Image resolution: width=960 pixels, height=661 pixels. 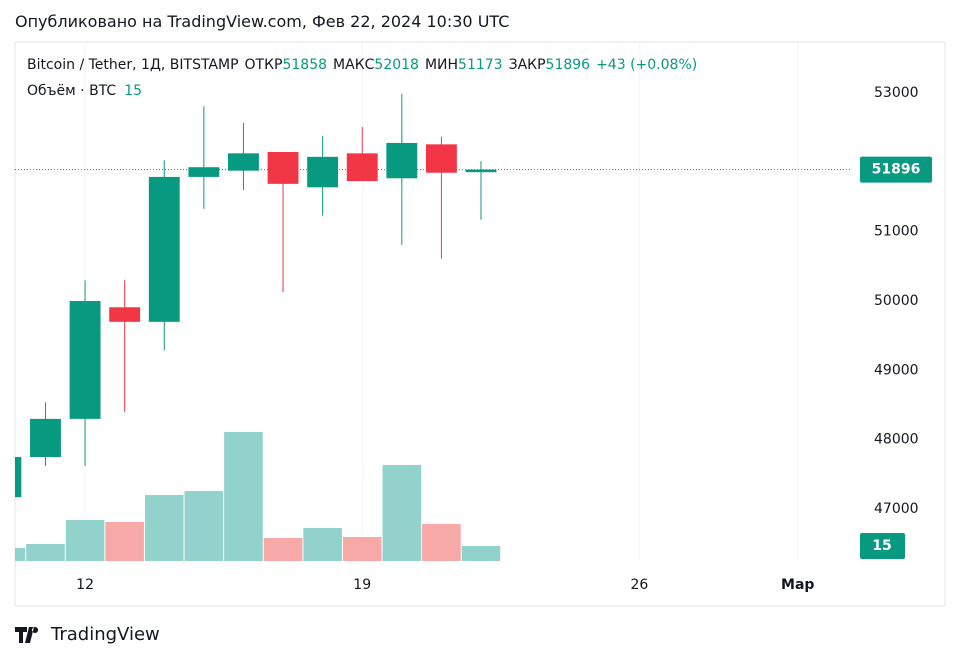 I want to click on close-label: ЗАКР51896, so click(x=549, y=65).